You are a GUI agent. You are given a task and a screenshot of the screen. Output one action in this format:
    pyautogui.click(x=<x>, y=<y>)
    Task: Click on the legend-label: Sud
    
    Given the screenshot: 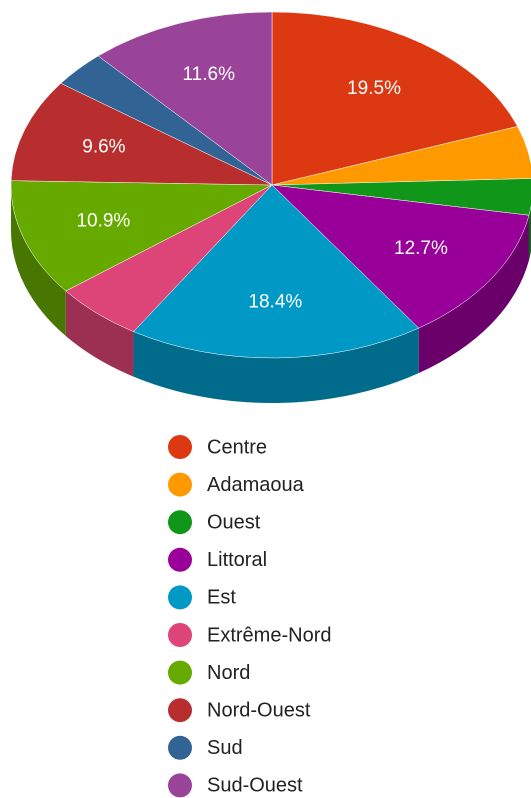 What is the action you would take?
    pyautogui.click(x=225, y=748)
    